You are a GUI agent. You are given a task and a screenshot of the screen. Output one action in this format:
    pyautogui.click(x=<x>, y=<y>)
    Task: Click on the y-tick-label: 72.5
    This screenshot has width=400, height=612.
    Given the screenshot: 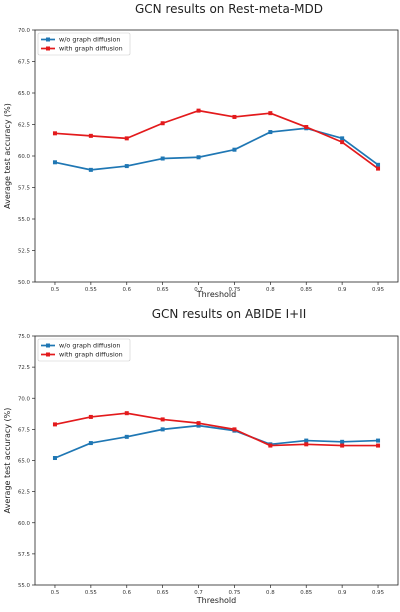 What is the action you would take?
    pyautogui.click(x=24, y=368)
    